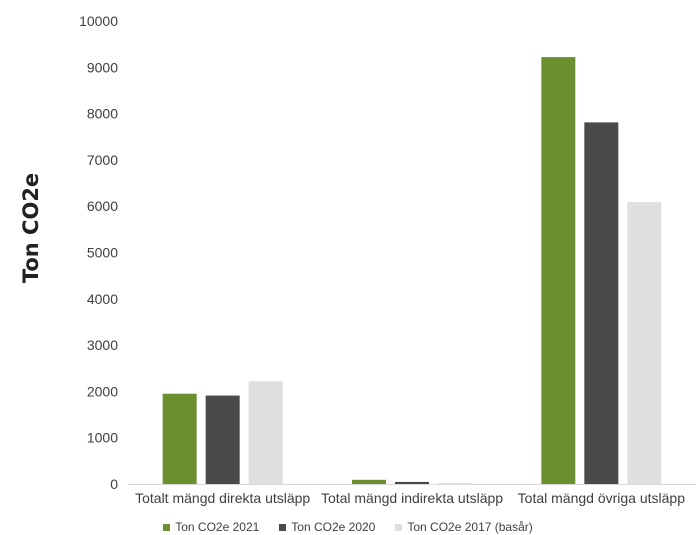 The width and height of the screenshot is (696, 535). Describe the element at coordinates (333, 527) in the screenshot. I see `legend-label: Ton CO2e 2020` at that location.